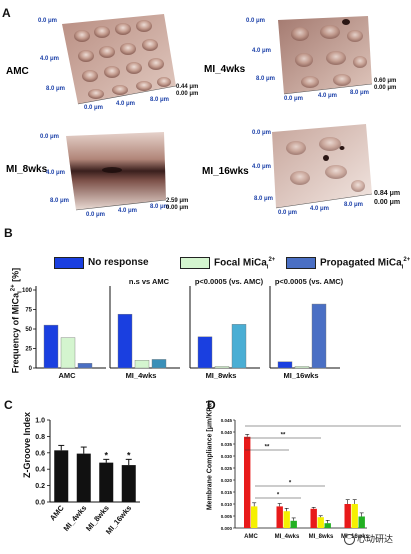 The image size is (411, 554). What do you see at coordinates (227, 528) in the screenshot?
I see `y-tick-label: 0.000` at bounding box center [227, 528].